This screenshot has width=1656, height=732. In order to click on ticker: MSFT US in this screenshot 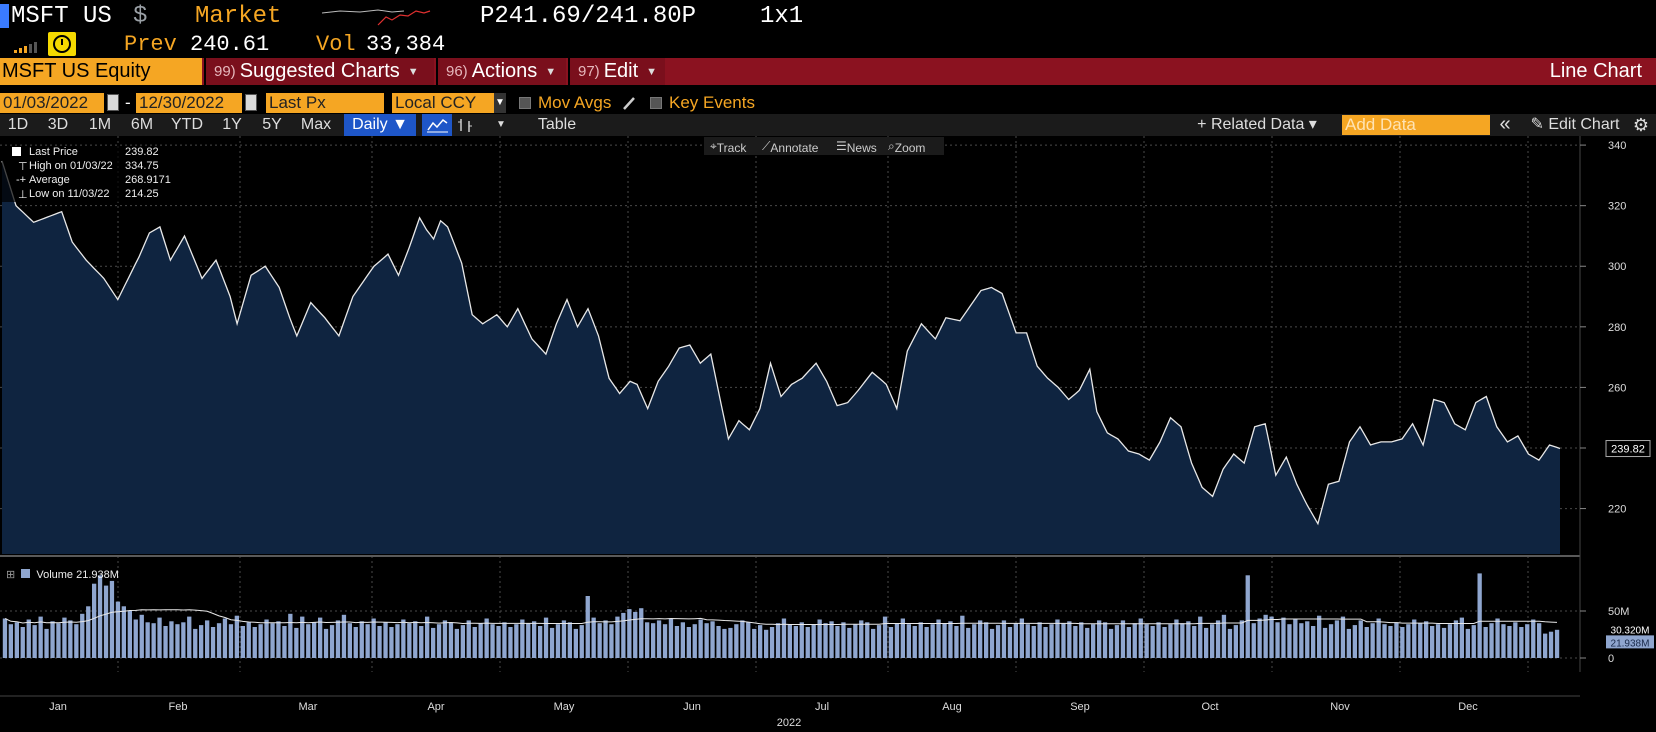, I will do `click(61, 16)`.